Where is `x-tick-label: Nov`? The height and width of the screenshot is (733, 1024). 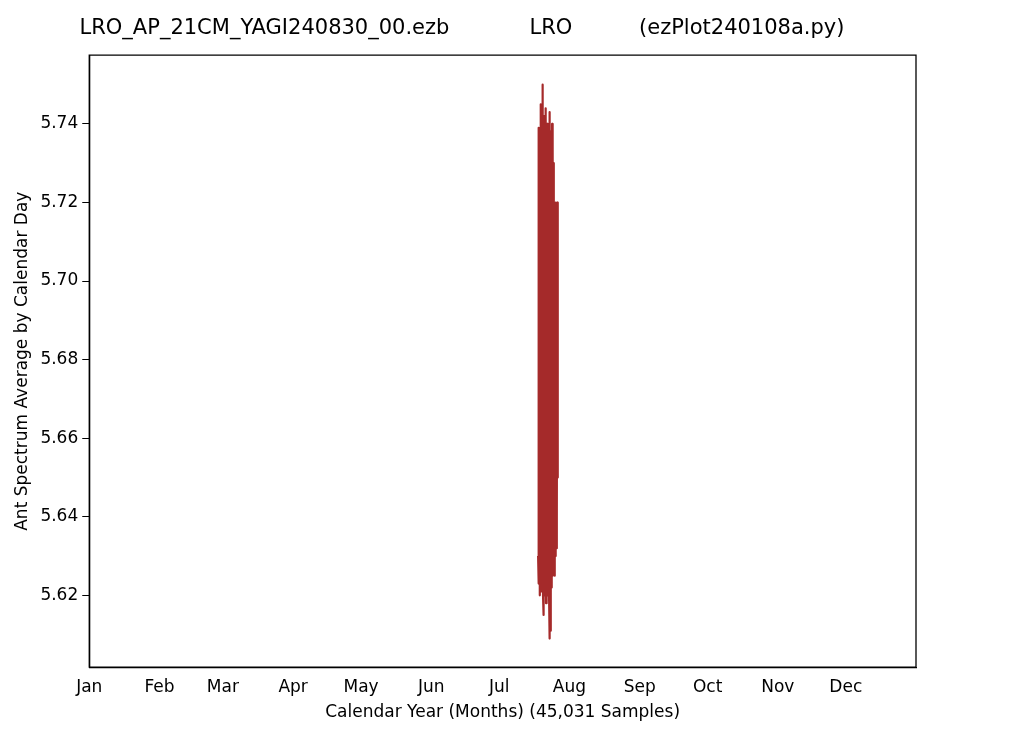
x-tick-label: Nov is located at coordinates (778, 685).